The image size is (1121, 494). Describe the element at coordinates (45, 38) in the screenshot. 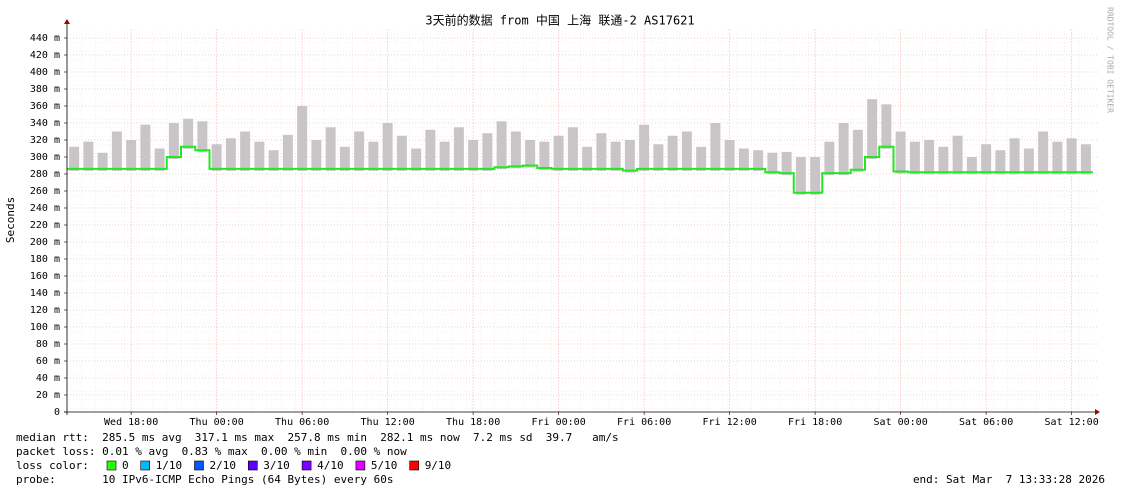

I see `y-tick-label: 440 m` at that location.